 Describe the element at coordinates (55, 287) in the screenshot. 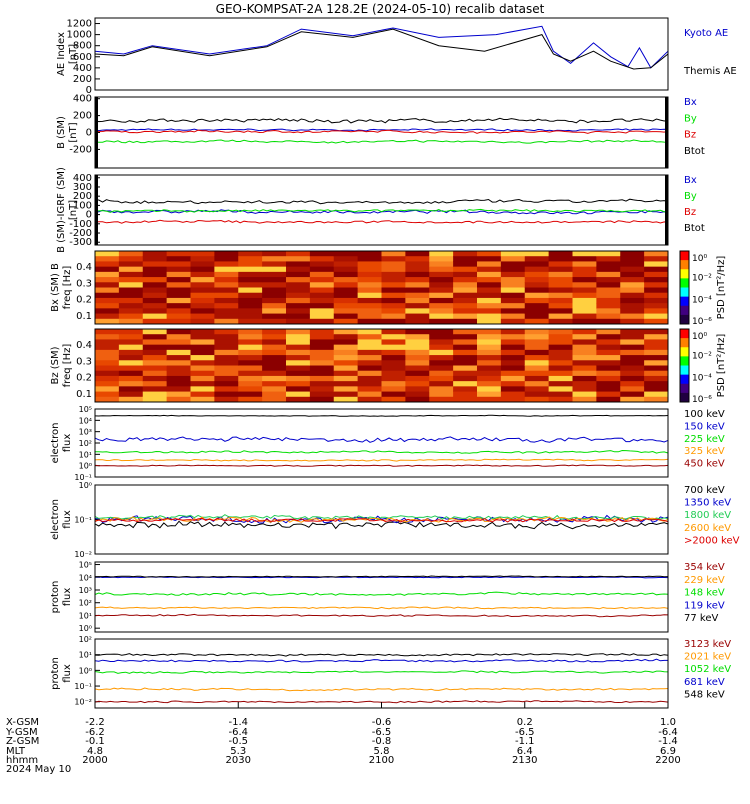

I see `y-axis-label: Bx (SM) B` at that location.